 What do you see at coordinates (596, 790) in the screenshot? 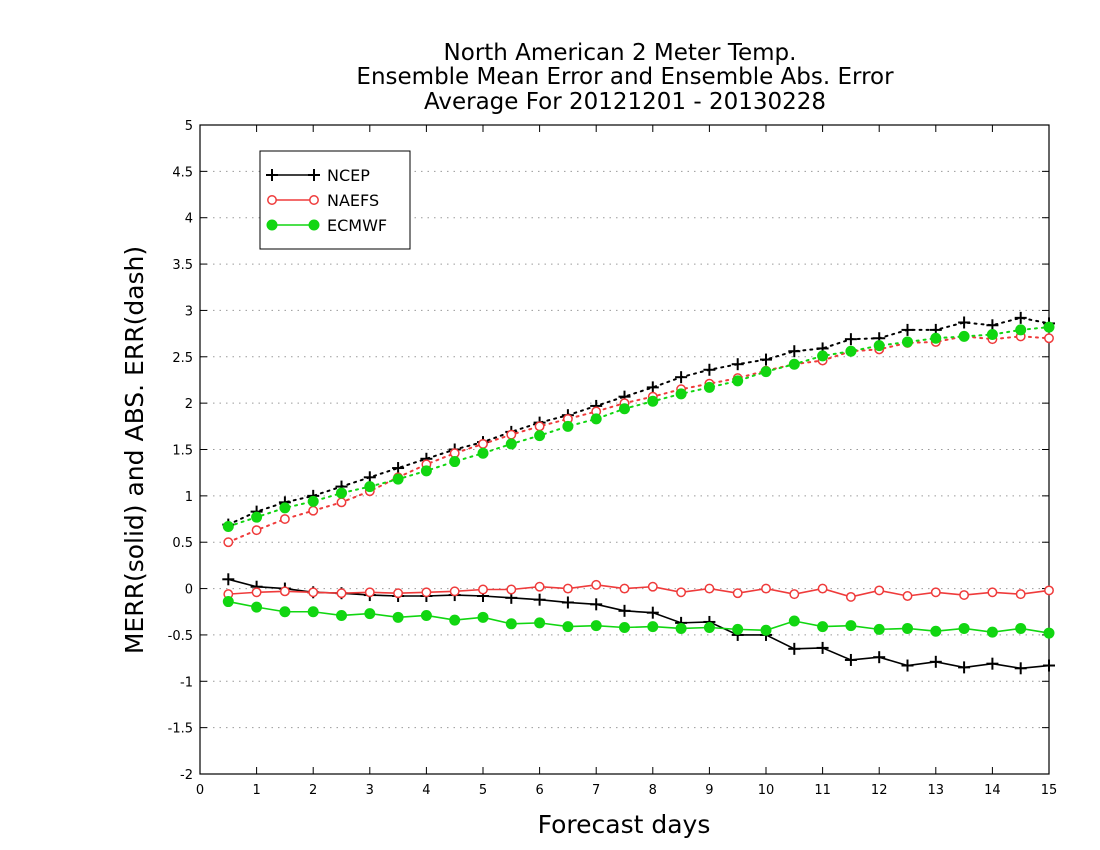
I see `x-tick-label: 7` at bounding box center [596, 790].